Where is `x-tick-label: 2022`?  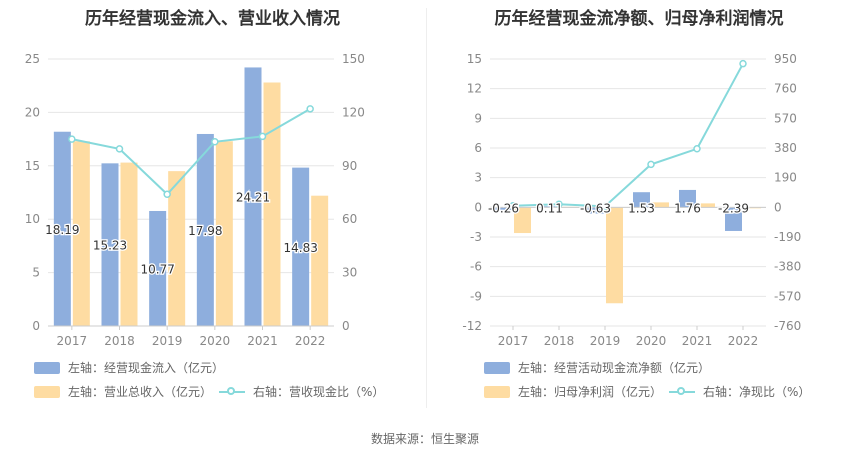 x-tick-label: 2022 is located at coordinates (743, 341).